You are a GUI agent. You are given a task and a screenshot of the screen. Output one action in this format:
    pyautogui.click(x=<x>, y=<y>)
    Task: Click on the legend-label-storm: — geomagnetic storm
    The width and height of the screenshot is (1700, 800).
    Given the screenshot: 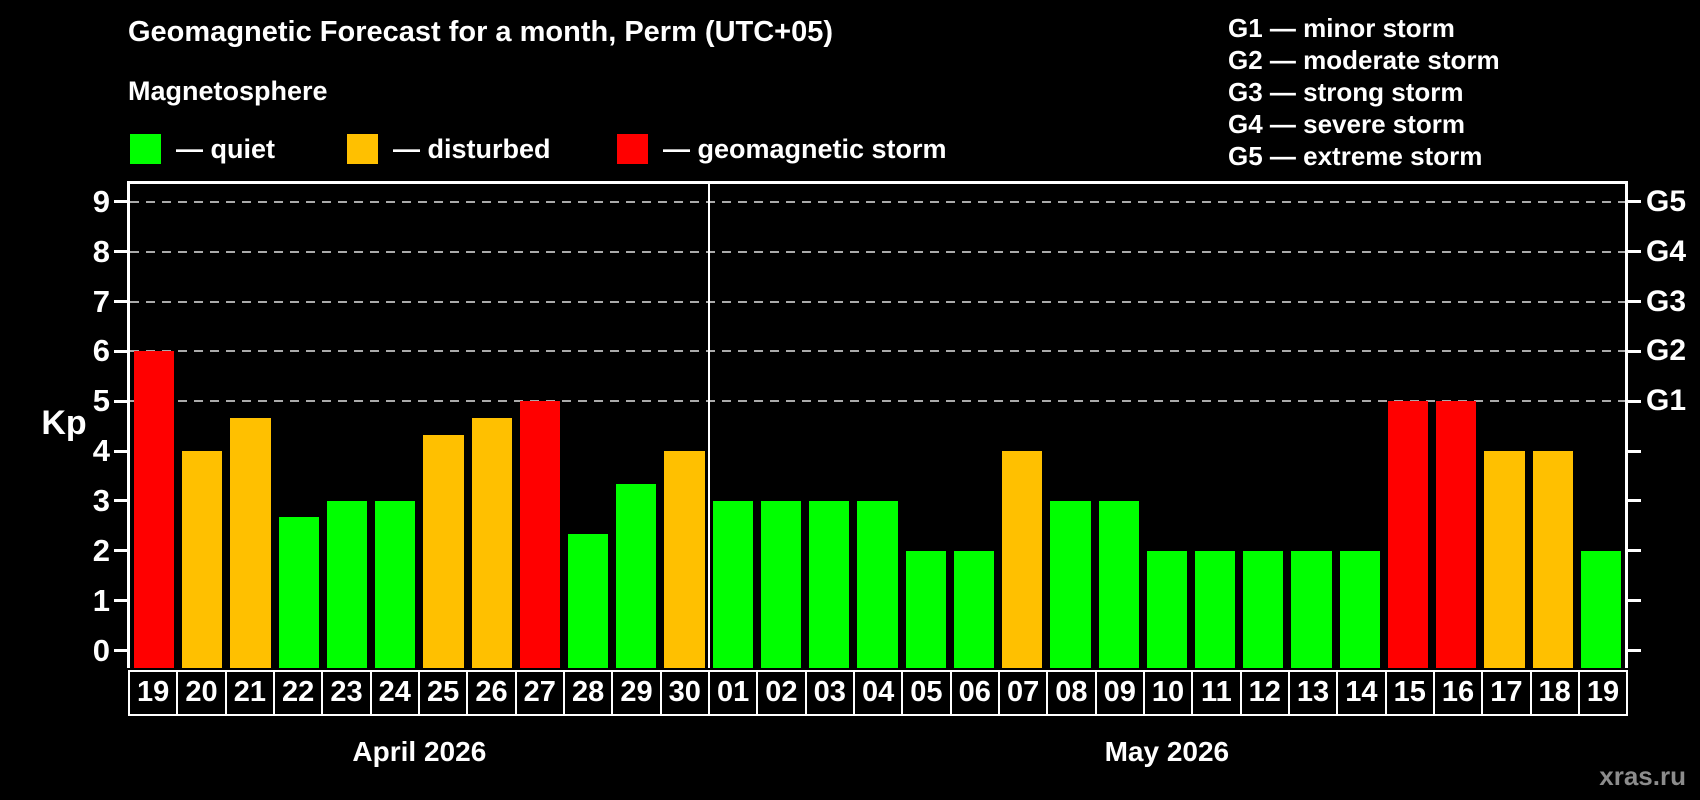 What is the action you would take?
    pyautogui.click(x=805, y=149)
    